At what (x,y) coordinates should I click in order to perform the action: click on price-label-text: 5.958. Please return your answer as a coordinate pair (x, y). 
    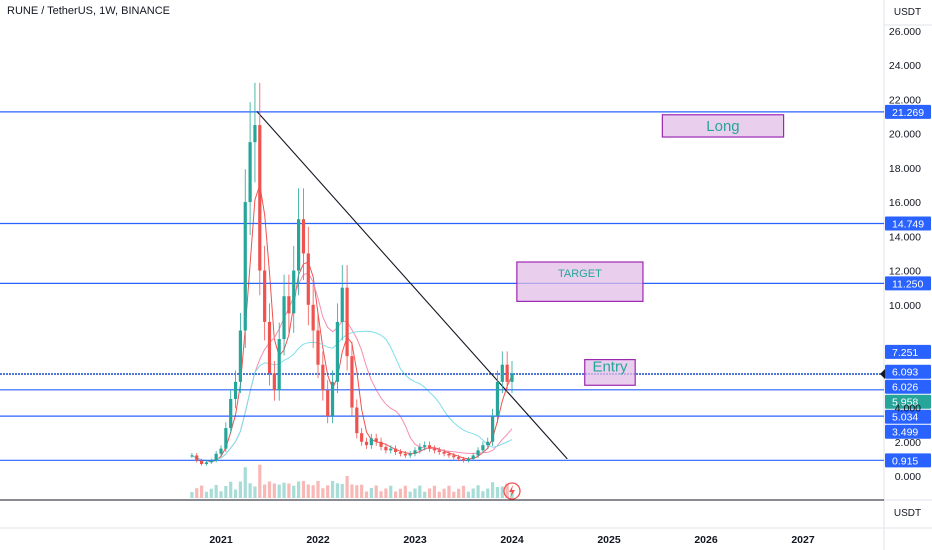
    Looking at the image, I should click on (905, 403).